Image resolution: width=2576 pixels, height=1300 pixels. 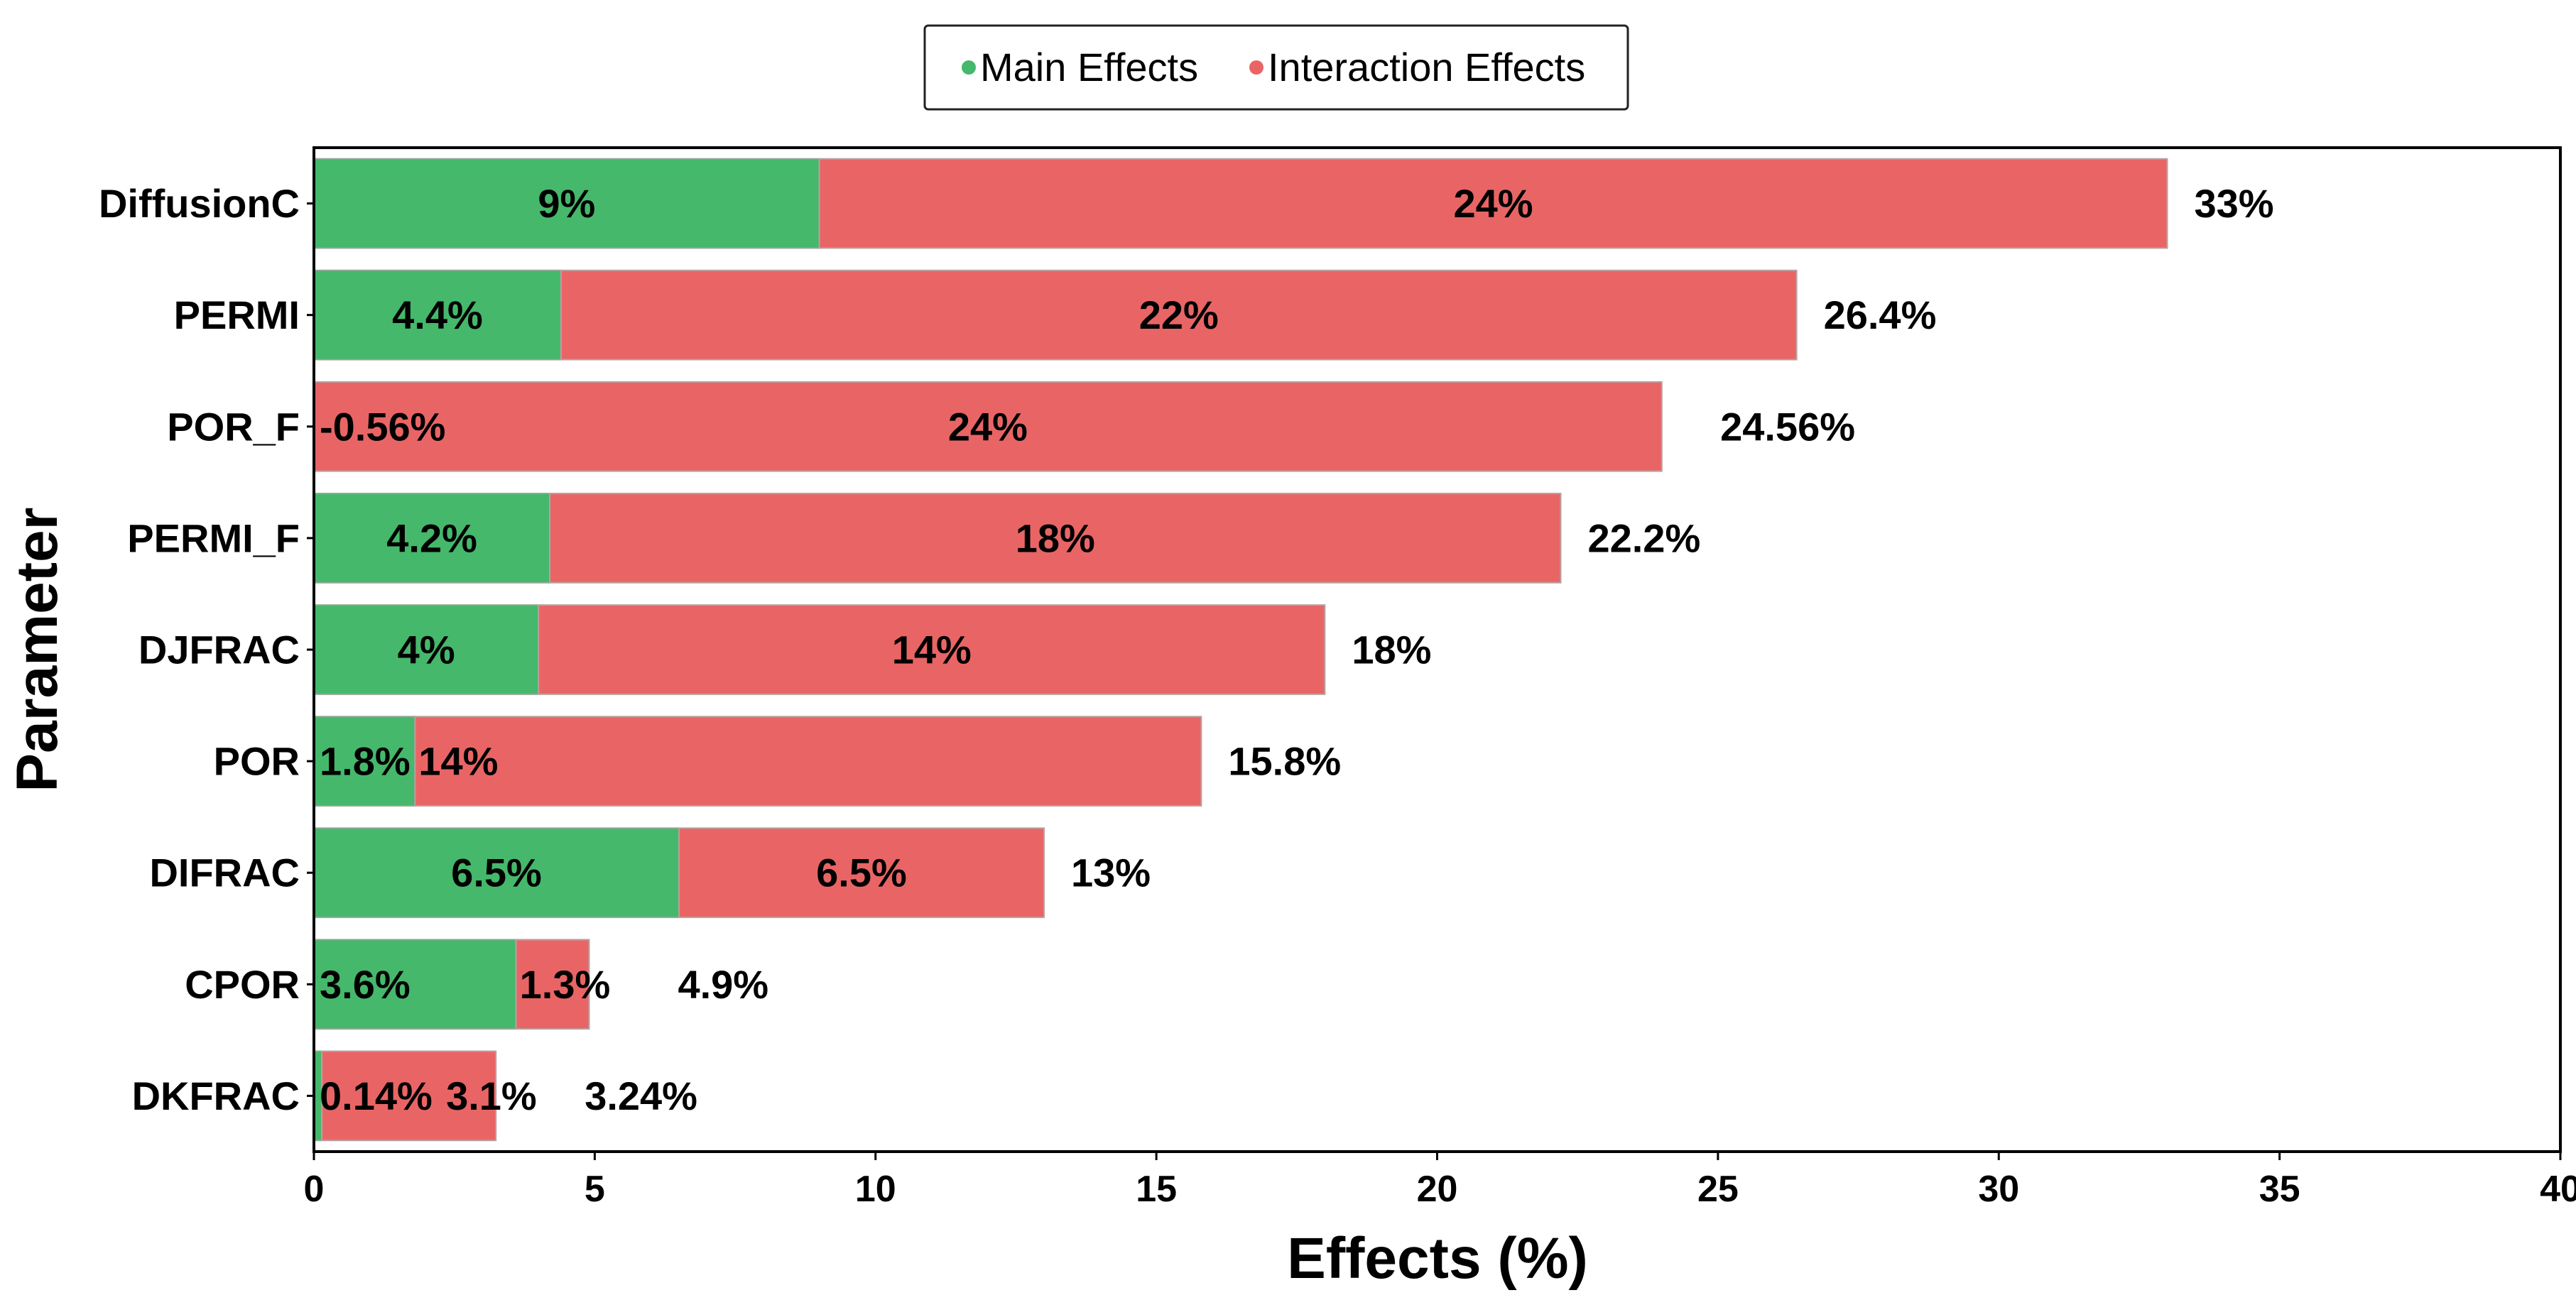 I want to click on bar-interaction-effects-permi-f, so click(x=1055, y=538).